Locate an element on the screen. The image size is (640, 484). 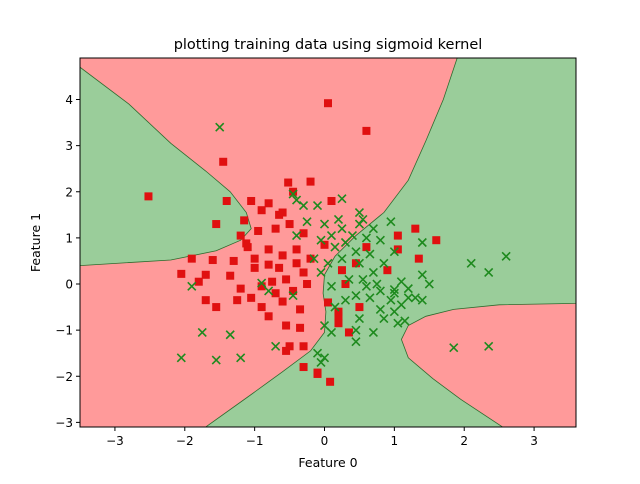
y-tick-label: 1 is located at coordinates (69, 238).